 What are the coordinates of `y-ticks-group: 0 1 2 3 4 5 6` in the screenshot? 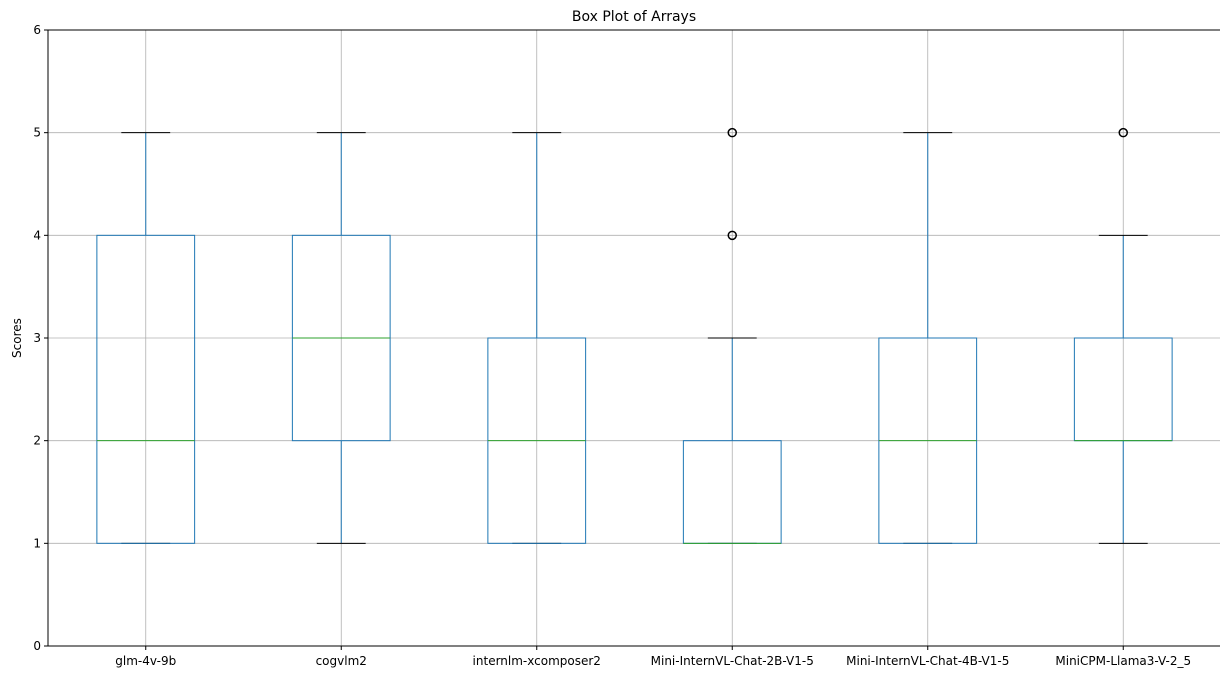 It's located at (40, 338).